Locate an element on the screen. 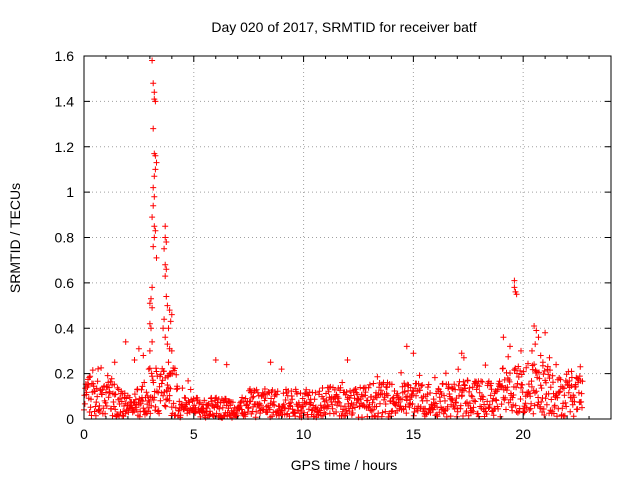 Image resolution: width=640 pixels, height=480 pixels. x-axis-label: GPS time / hours is located at coordinates (344, 465).